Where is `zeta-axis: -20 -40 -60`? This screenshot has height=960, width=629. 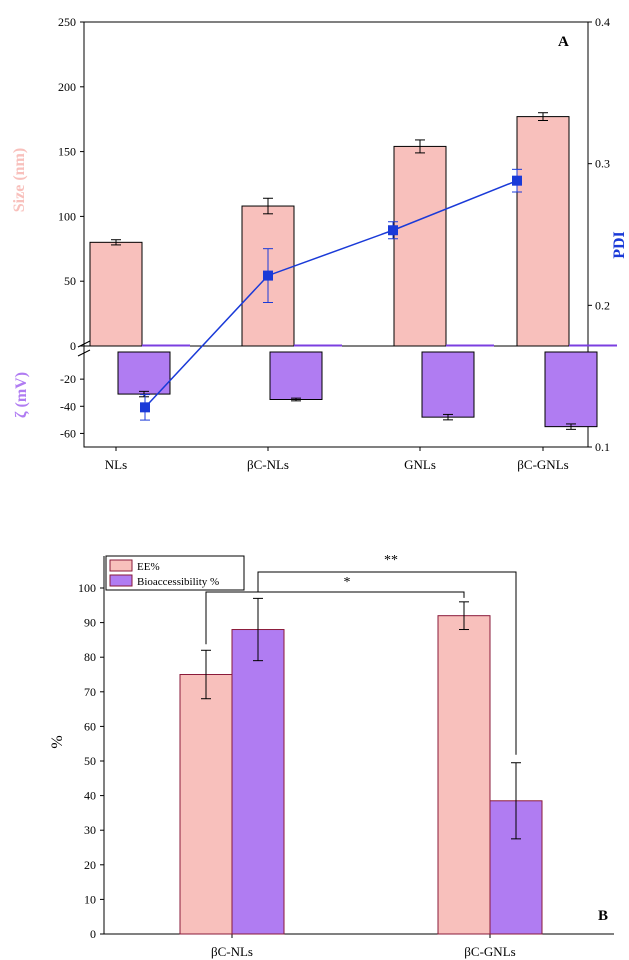
zeta-axis: -20 -40 -60 is located at coordinates (72, 406).